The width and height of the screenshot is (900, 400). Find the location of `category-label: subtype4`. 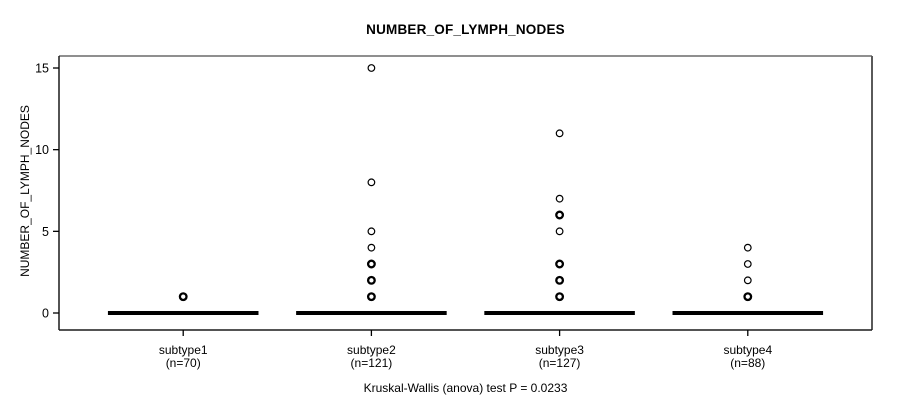

category-label: subtype4 is located at coordinates (747, 350).